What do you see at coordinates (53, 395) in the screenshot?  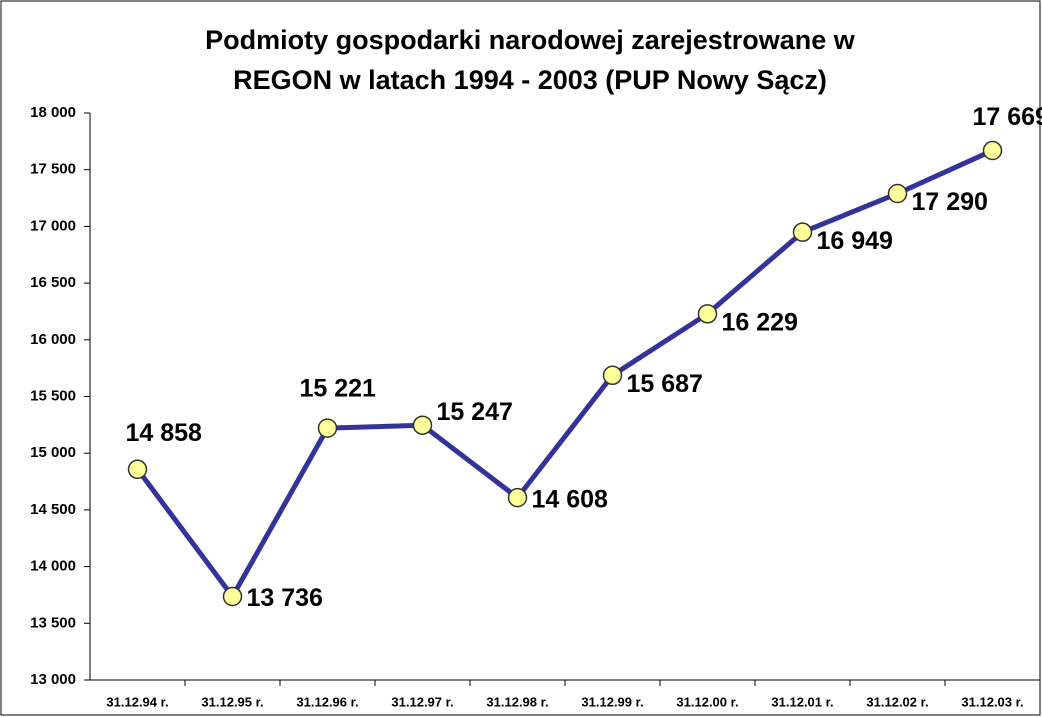 I see `y-tick-label: 15 500` at bounding box center [53, 395].